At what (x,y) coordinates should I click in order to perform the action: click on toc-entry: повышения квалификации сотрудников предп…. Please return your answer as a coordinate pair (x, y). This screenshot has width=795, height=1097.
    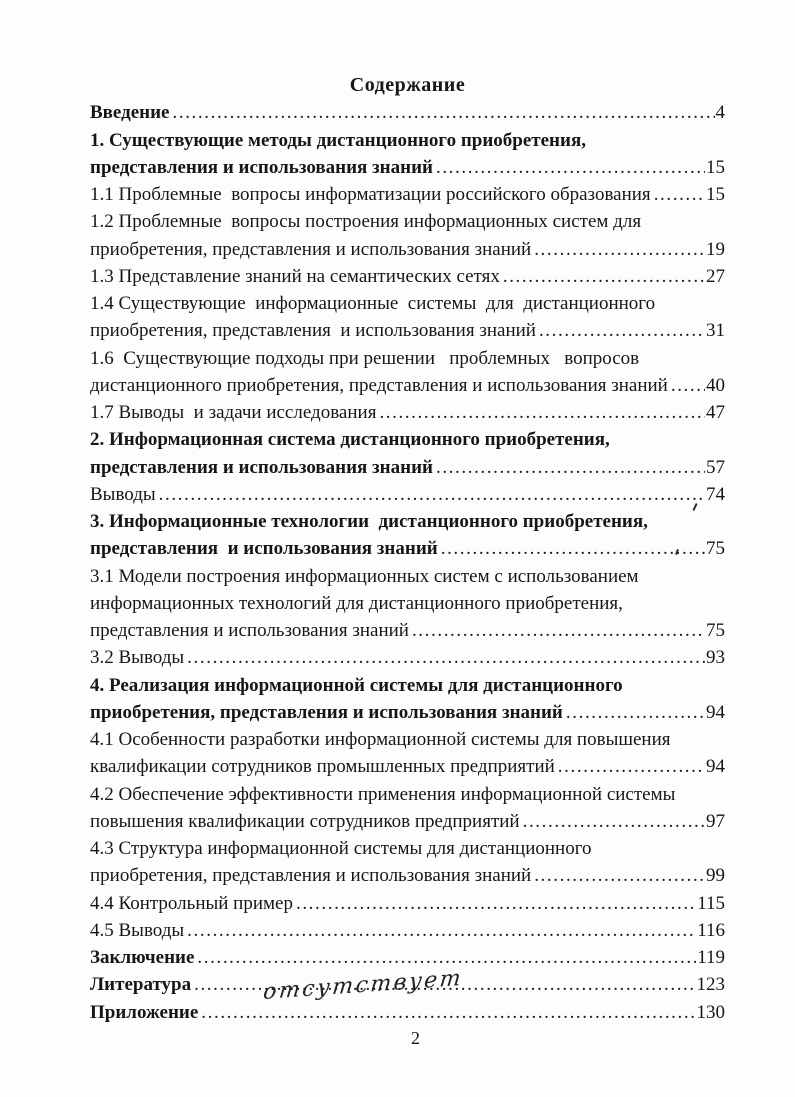
    Looking at the image, I should click on (407, 821).